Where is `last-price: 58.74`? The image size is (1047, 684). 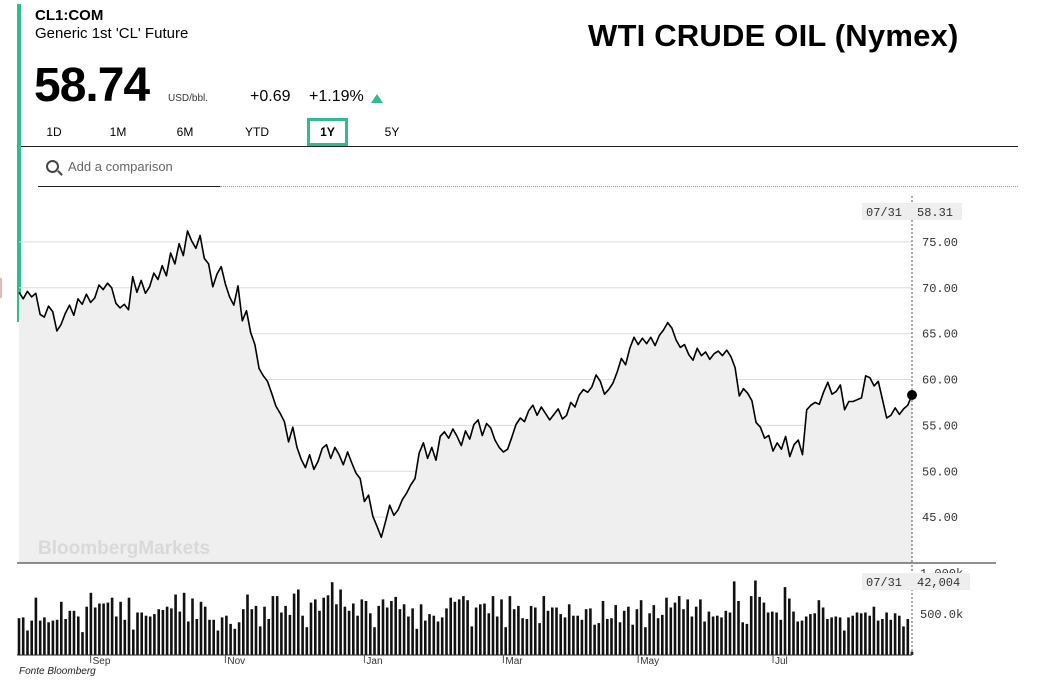 last-price: 58.74 is located at coordinates (92, 85).